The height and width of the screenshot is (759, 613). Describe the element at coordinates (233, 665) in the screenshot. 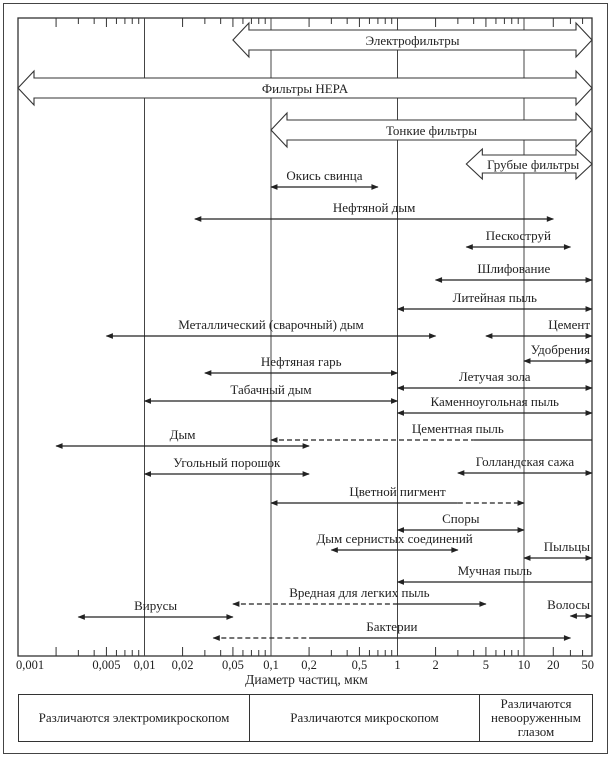

I see `tick-label: 0,05` at that location.